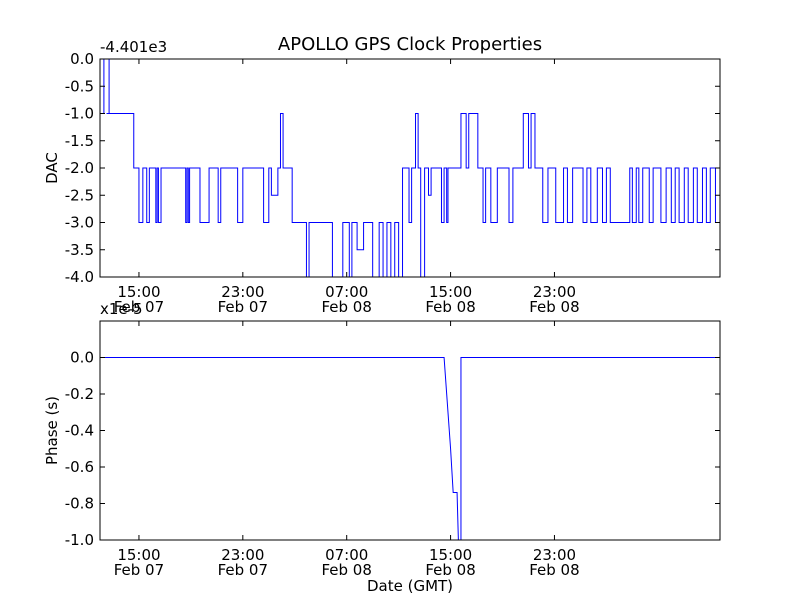 The height and width of the screenshot is (600, 800). What do you see at coordinates (79, 86) in the screenshot?
I see `y-tick-label: -0.5` at bounding box center [79, 86].